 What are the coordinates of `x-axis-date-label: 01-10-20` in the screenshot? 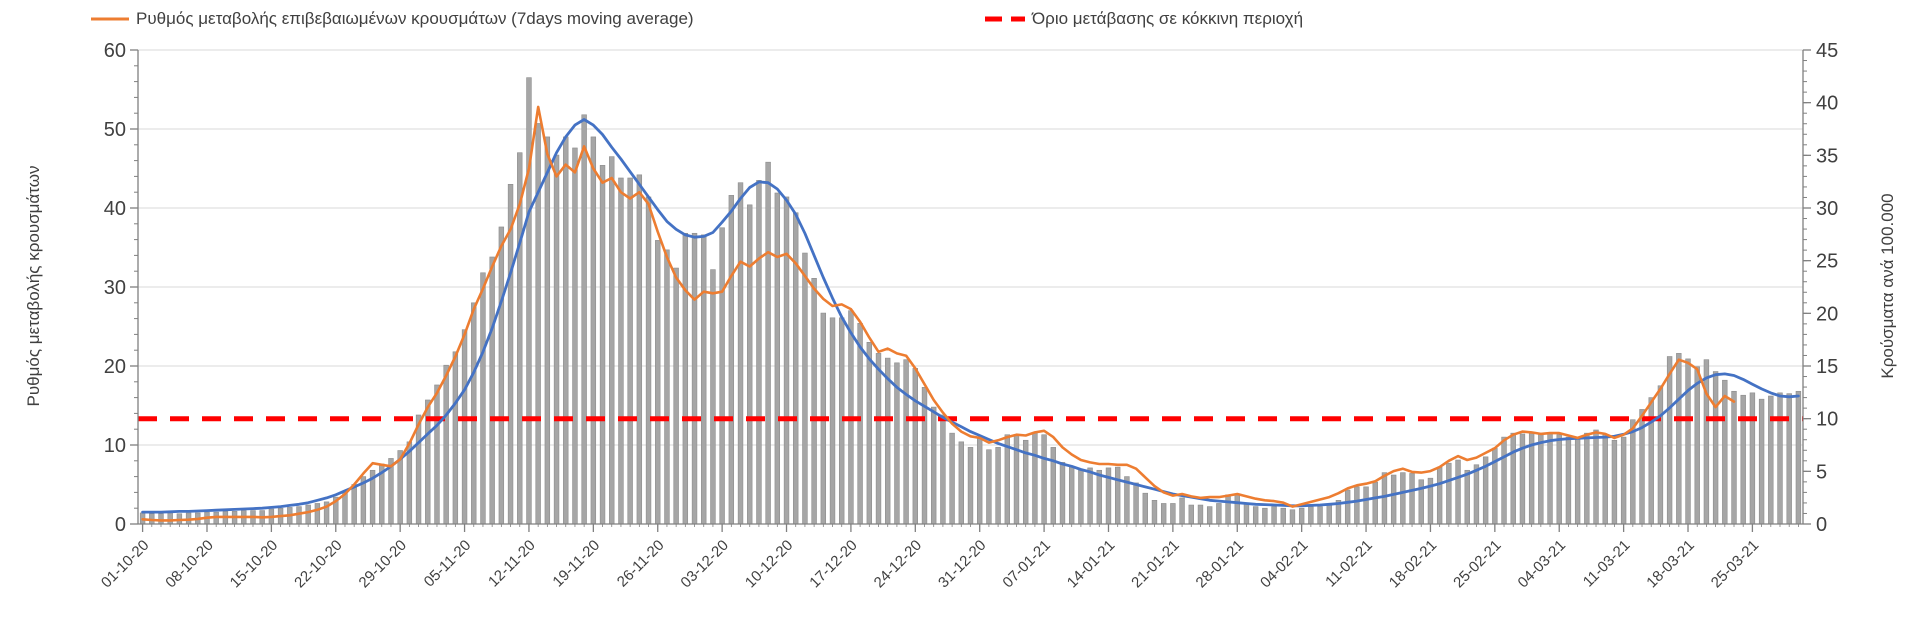 It's located at (125, 564).